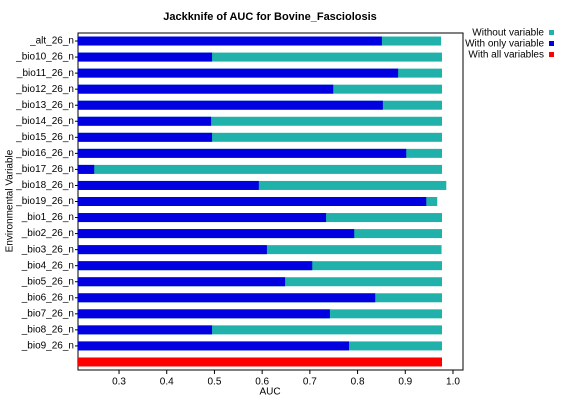 Image resolution: width=567 pixels, height=401 pixels. I want to click on x-tick-label: 1.0, so click(453, 382).